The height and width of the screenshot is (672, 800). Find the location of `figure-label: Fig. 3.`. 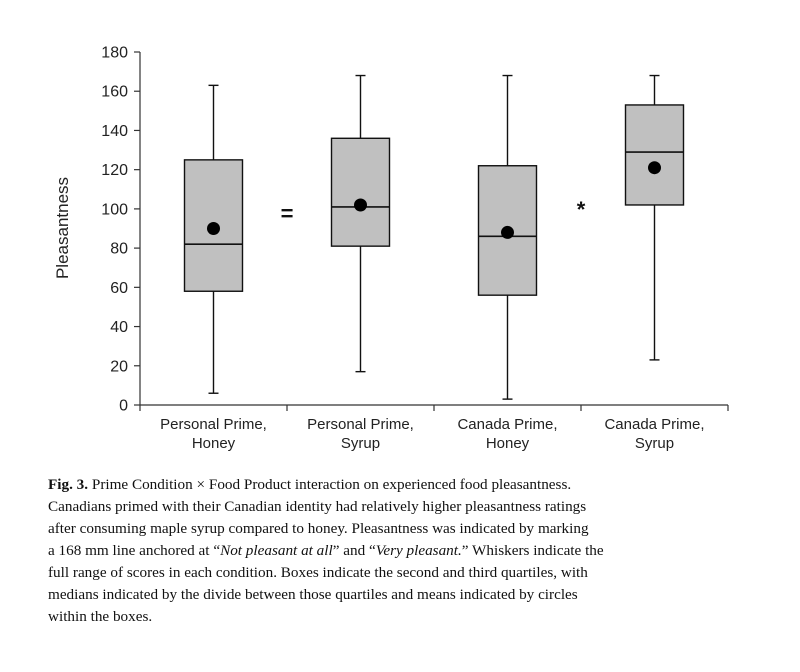

figure-label: Fig. 3. is located at coordinates (68, 484).